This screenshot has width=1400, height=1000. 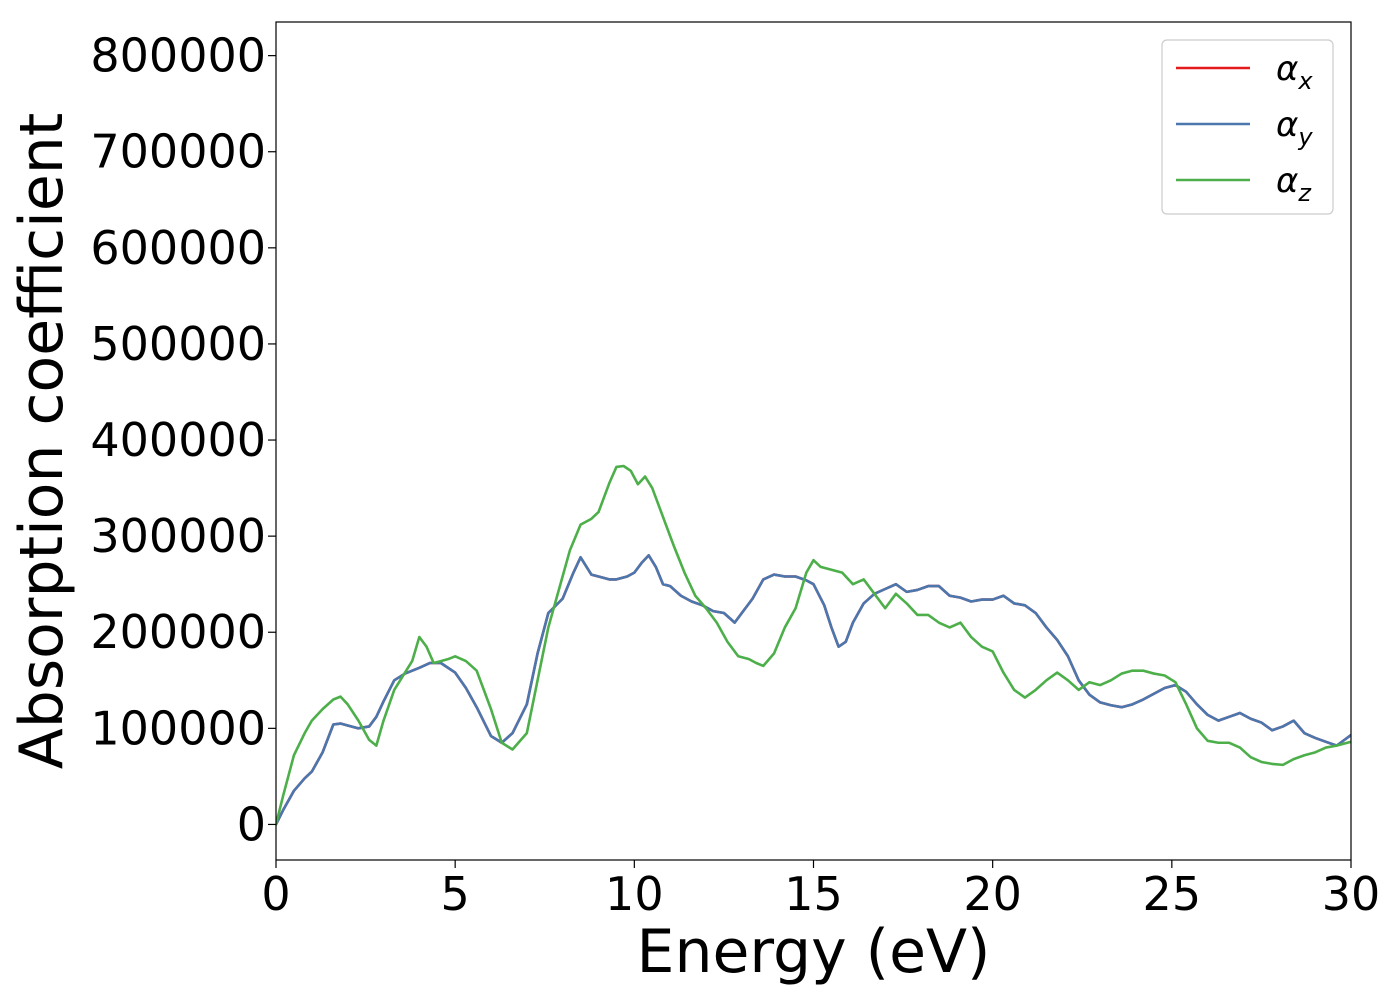 I want to click on y-tick-label: 800000, so click(x=178, y=56).